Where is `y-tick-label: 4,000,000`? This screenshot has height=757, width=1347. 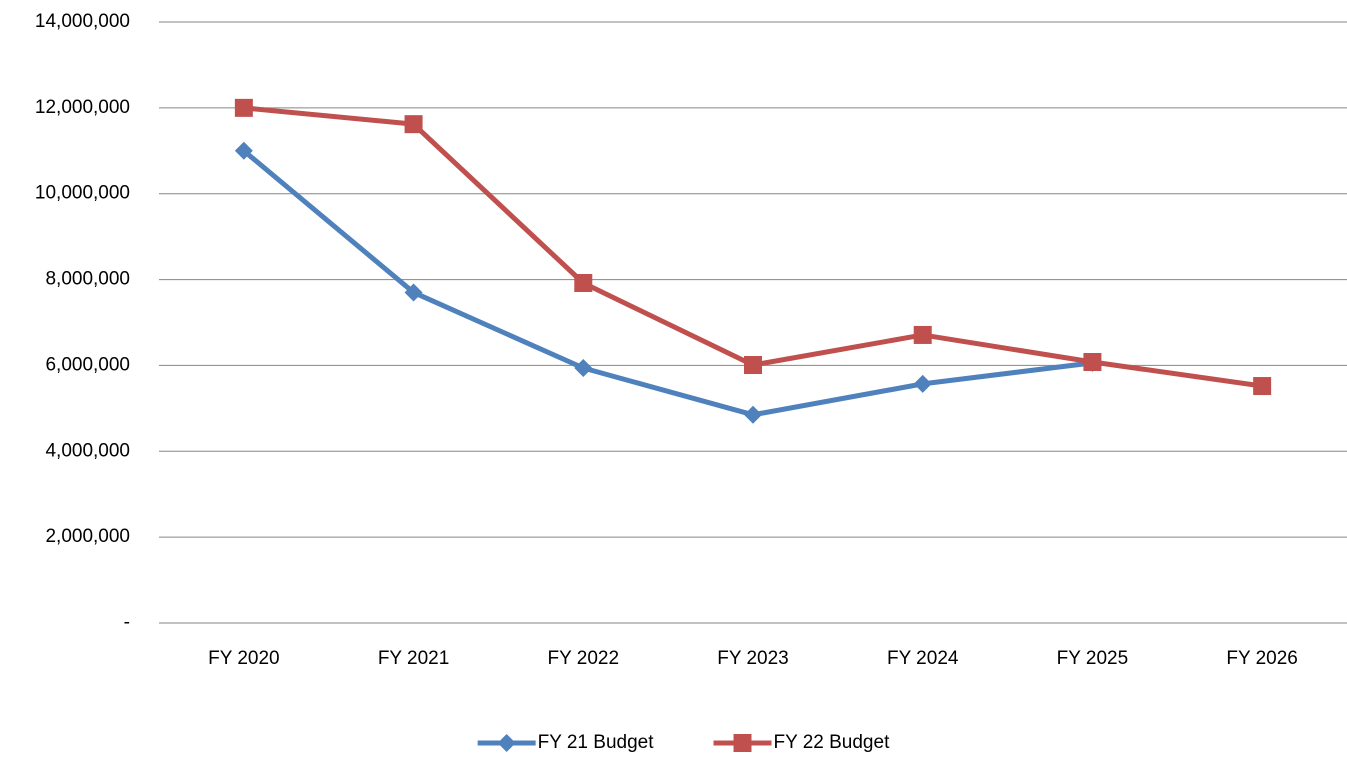 y-tick-label: 4,000,000 is located at coordinates (87, 450).